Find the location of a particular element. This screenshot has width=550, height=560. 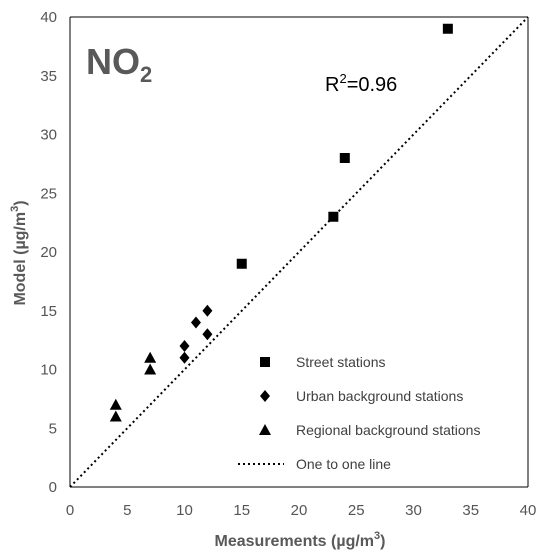

y-tick-labels: 0 5 10 15 20 25 30 35 40 is located at coordinates (48, 252).